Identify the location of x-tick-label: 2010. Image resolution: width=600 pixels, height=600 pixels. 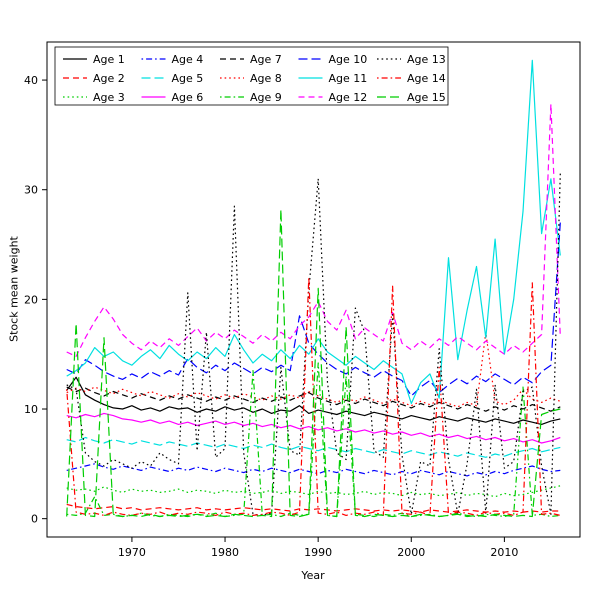
(504, 552).